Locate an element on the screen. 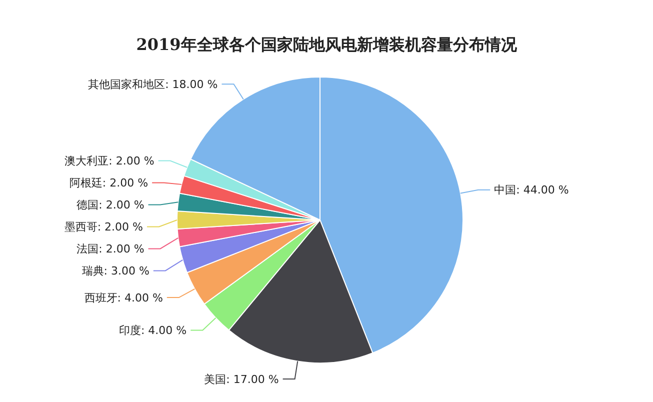  slice-label: 中国: 44.00 % is located at coordinates (531, 190).